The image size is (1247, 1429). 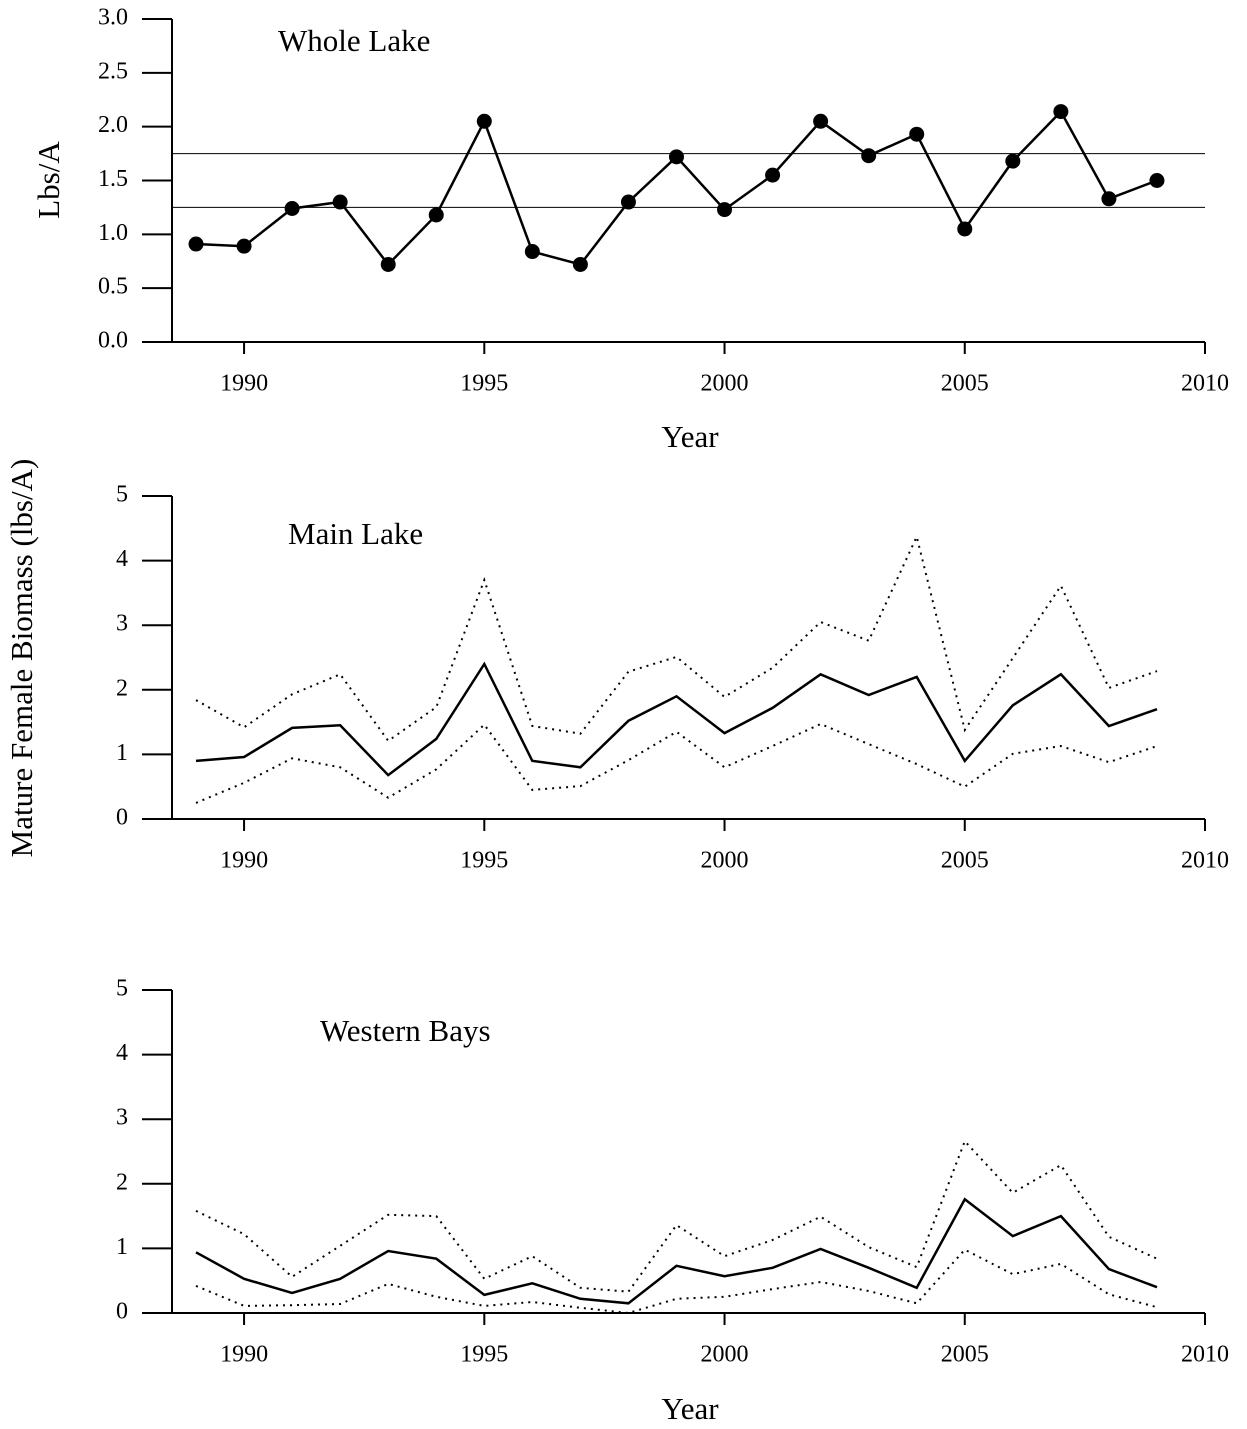 I want to click on y-tick-label: 1.0, so click(x=113, y=233).